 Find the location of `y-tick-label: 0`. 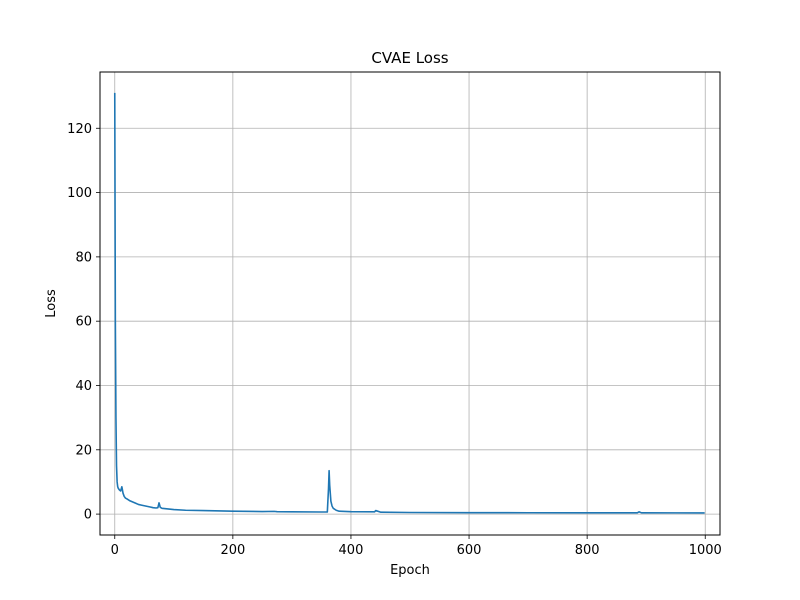

y-tick-label: 0 is located at coordinates (88, 515).